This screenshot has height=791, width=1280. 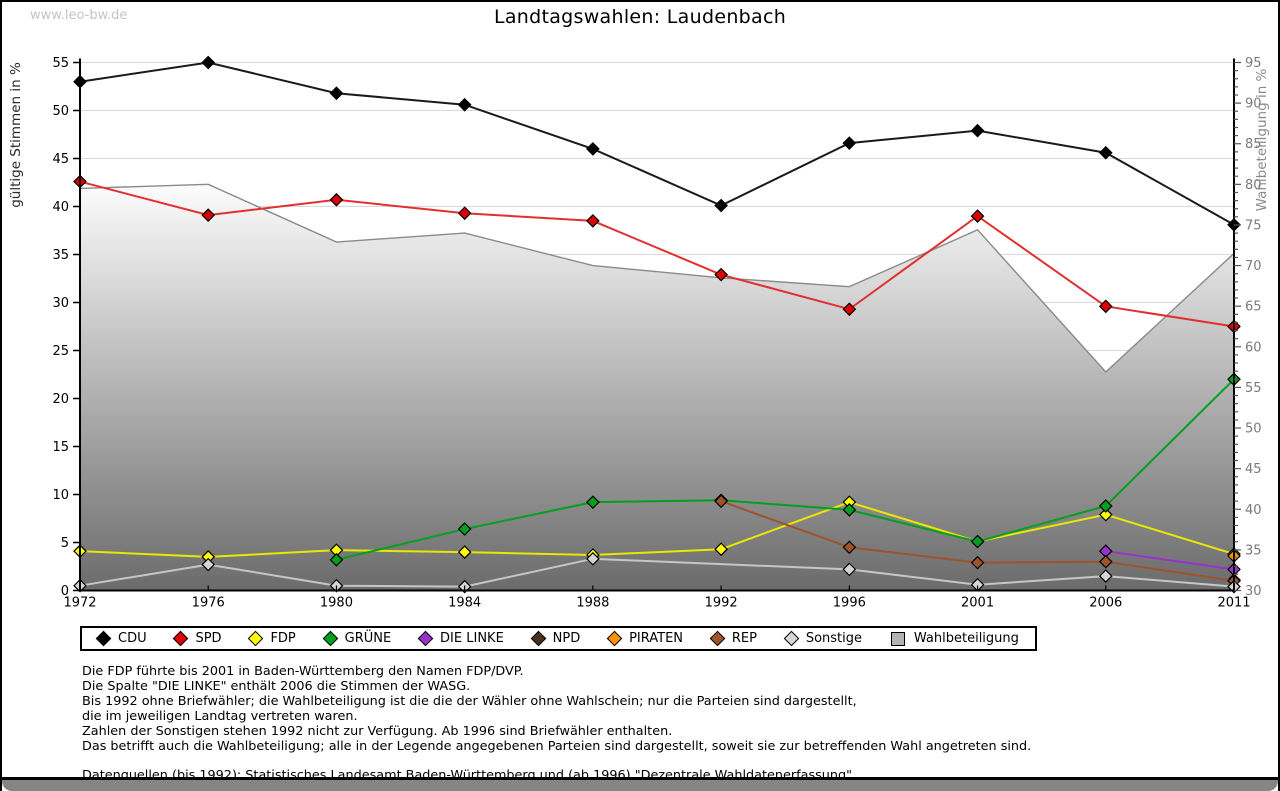 I want to click on window-bottom-frame, so click(x=640, y=784).